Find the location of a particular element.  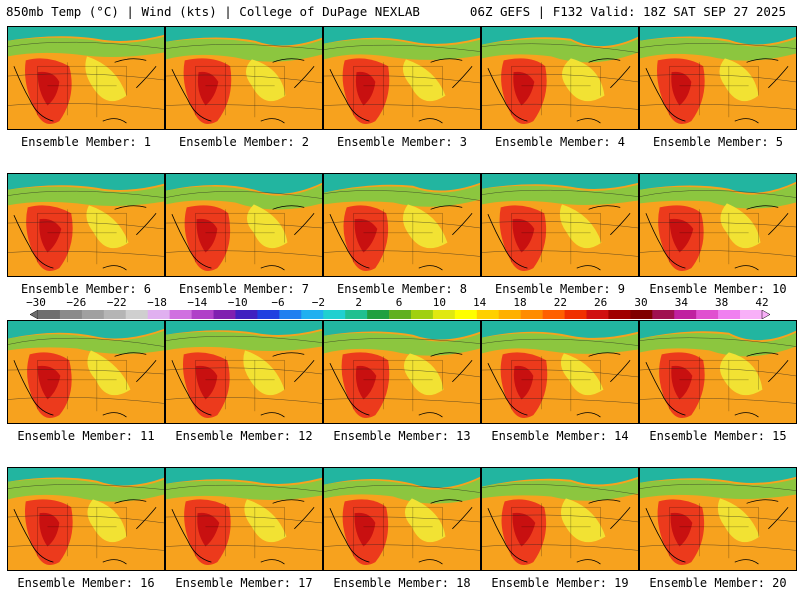

member-caption-13: Ensemble Member: 13 is located at coordinates (402, 436).